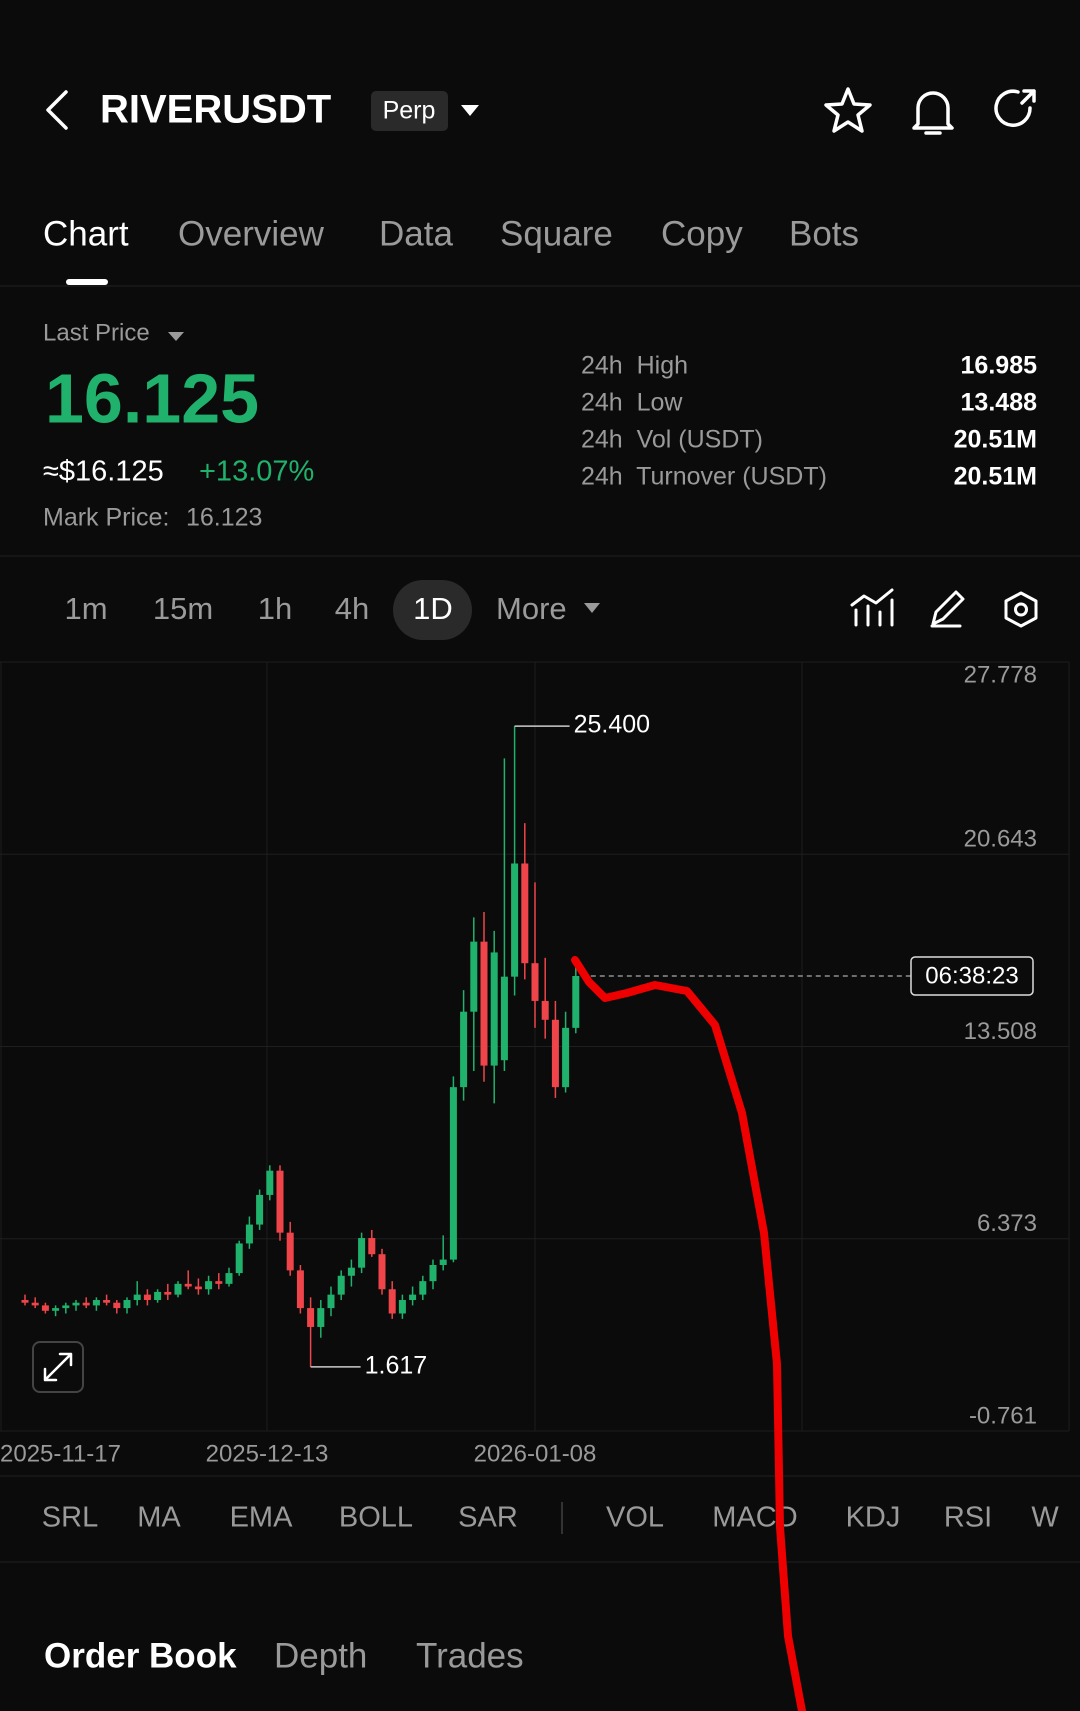 The height and width of the screenshot is (1711, 1080). Describe the element at coordinates (1003, 1415) in the screenshot. I see `y-tick-label: -0.761` at that location.